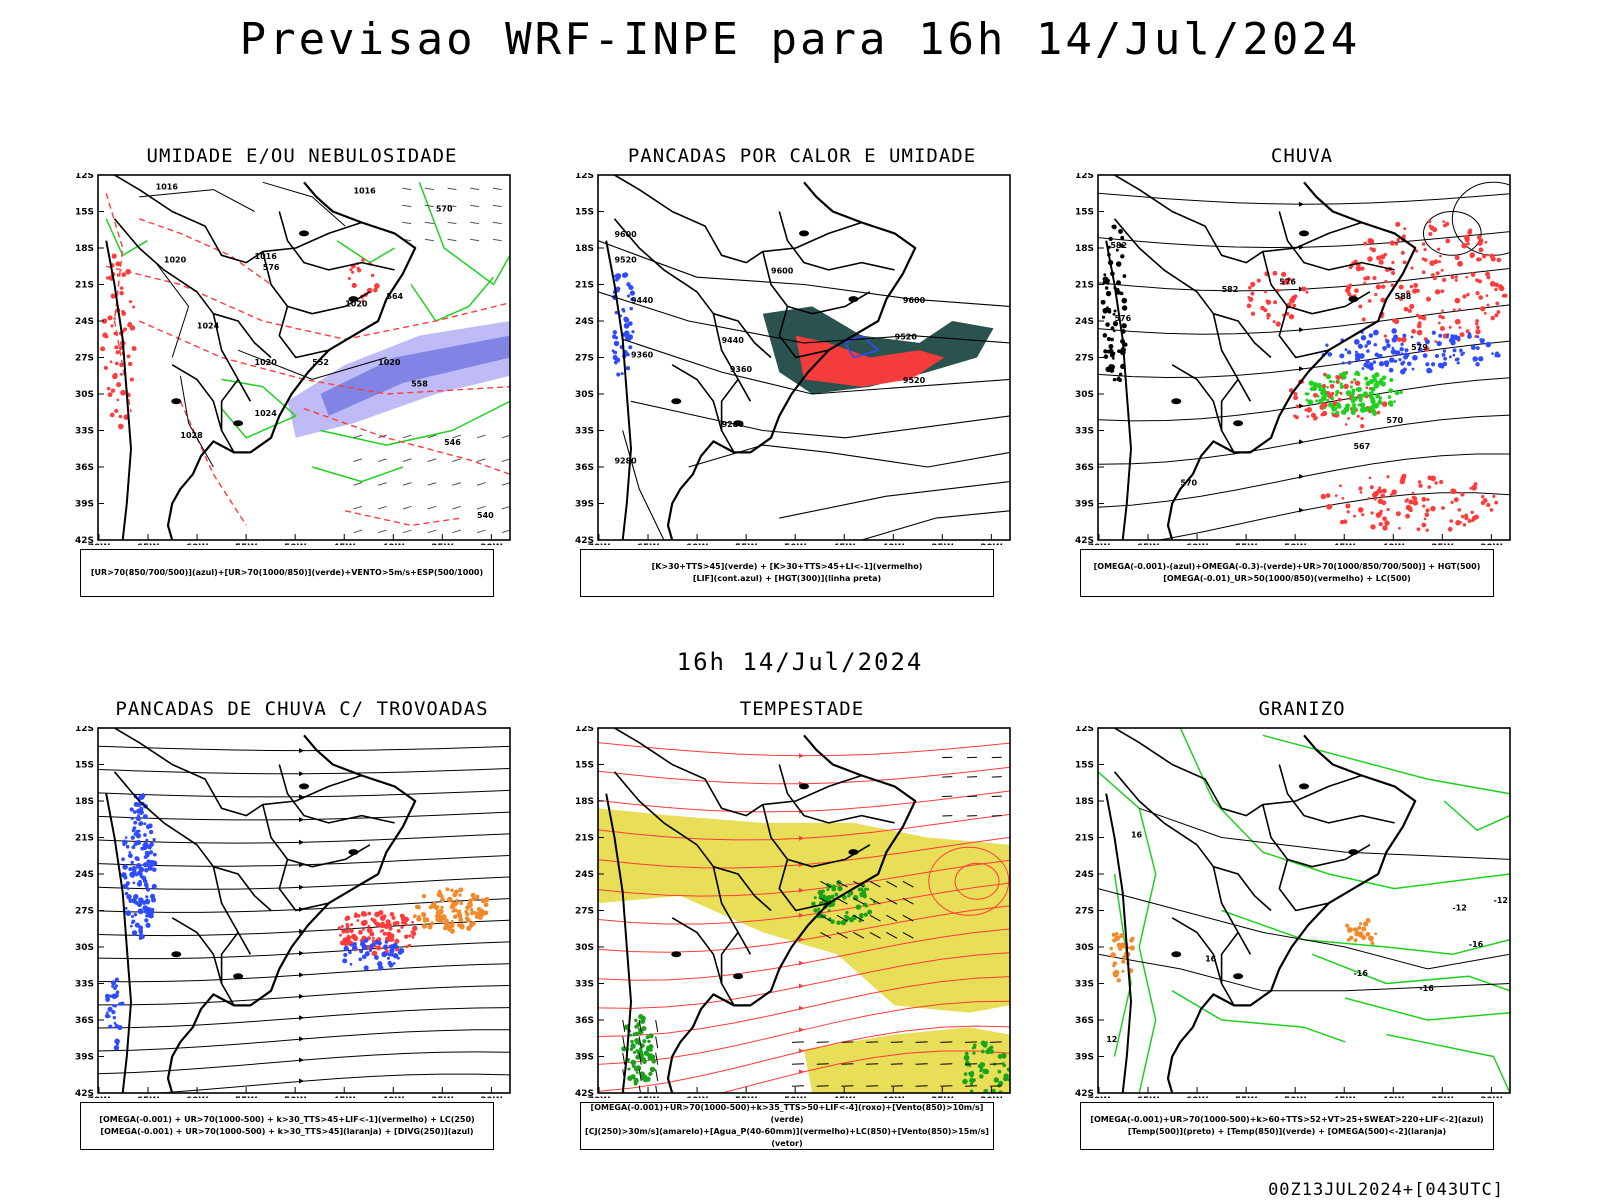 The image size is (1600, 1200). What do you see at coordinates (304, 1063) in the screenshot?
I see `streamline` at bounding box center [304, 1063].